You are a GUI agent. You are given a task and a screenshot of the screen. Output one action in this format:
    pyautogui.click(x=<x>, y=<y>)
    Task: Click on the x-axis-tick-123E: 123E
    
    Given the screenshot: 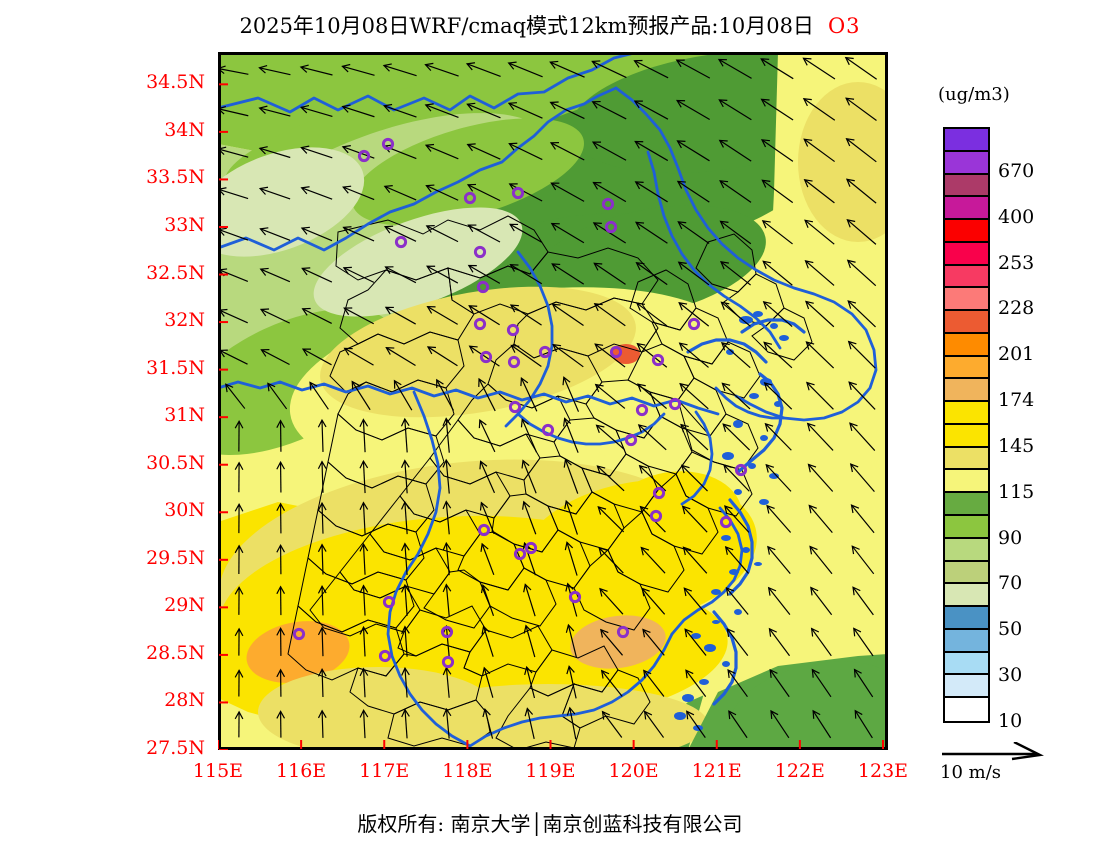 What is the action you would take?
    pyautogui.click(x=883, y=771)
    